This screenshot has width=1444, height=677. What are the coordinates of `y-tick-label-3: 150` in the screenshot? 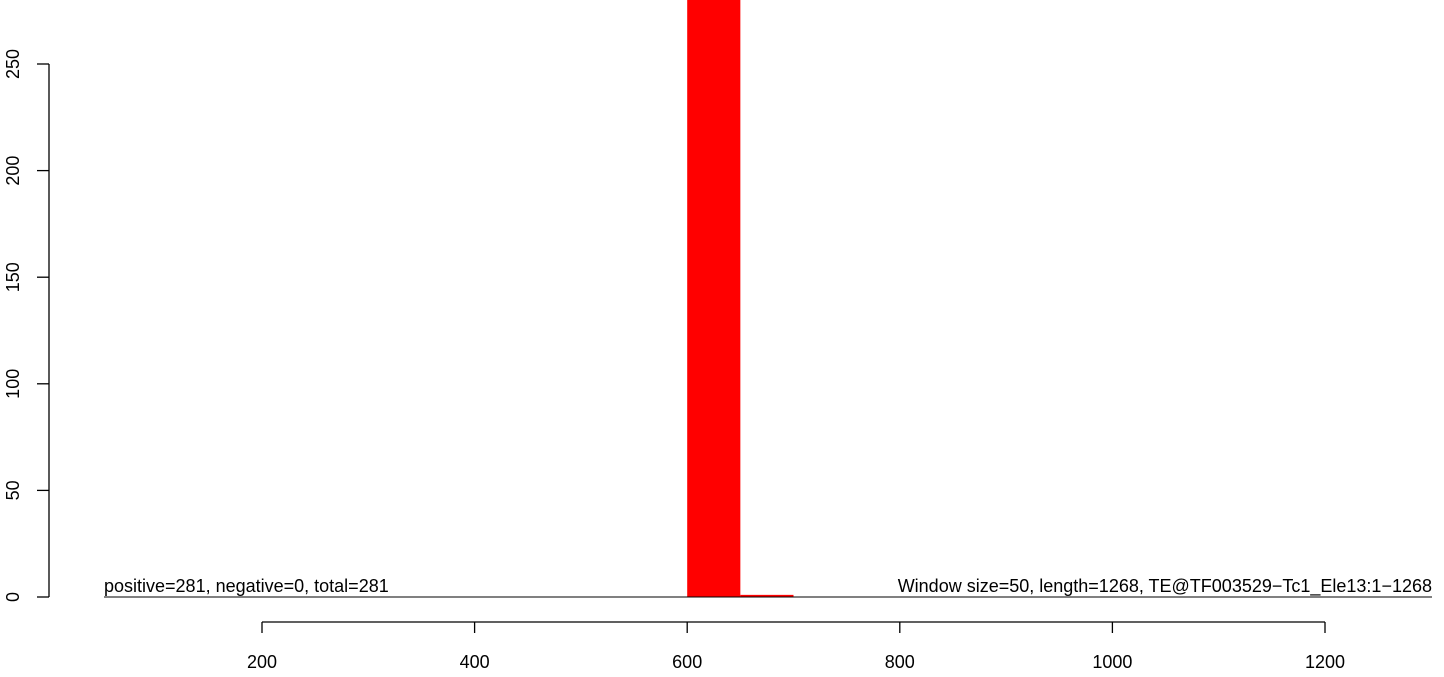 It's located at (13, 277).